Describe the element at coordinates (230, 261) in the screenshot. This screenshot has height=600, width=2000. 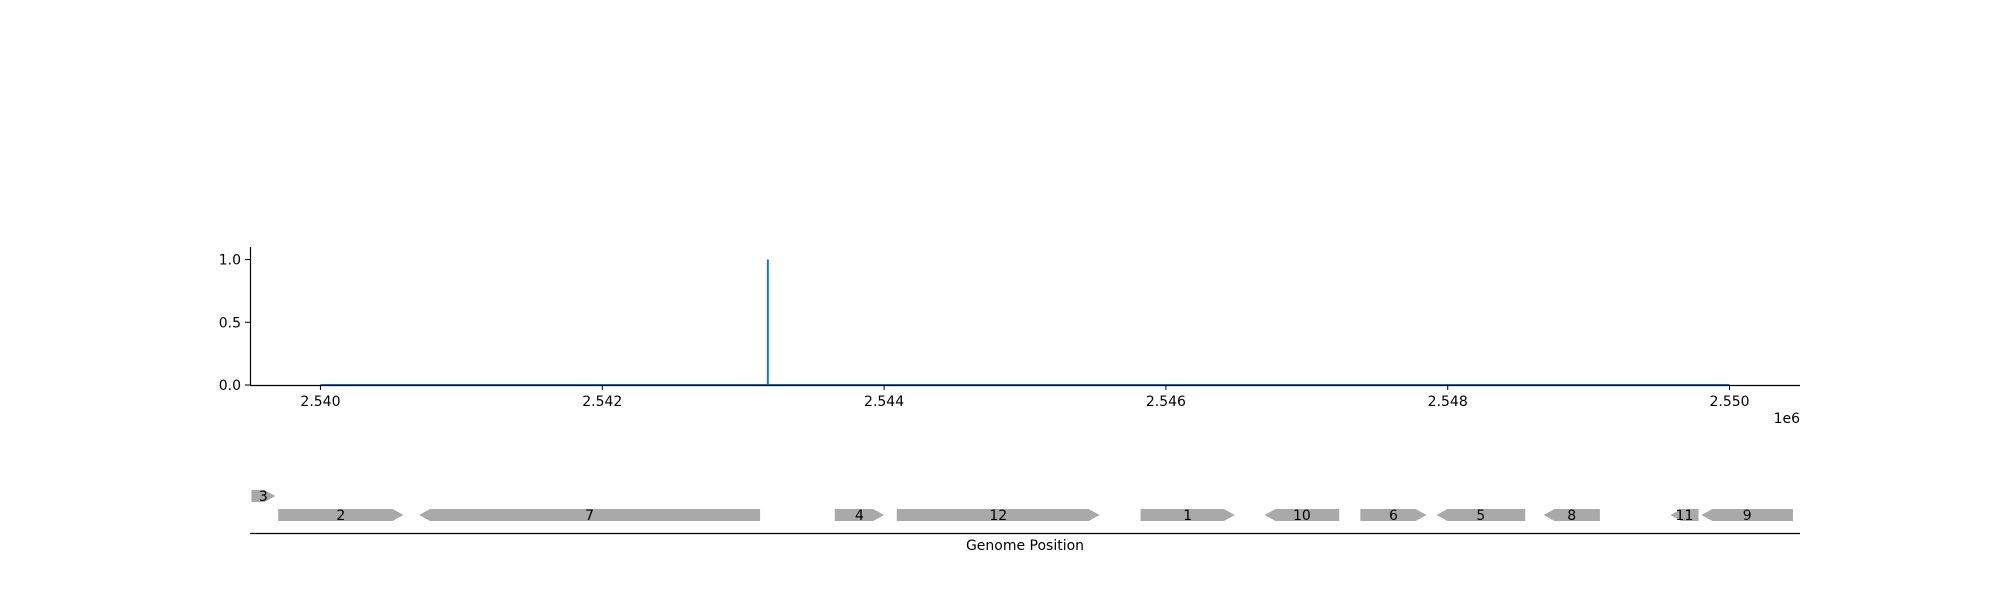
I see `y-tick-label: 1.0` at that location.